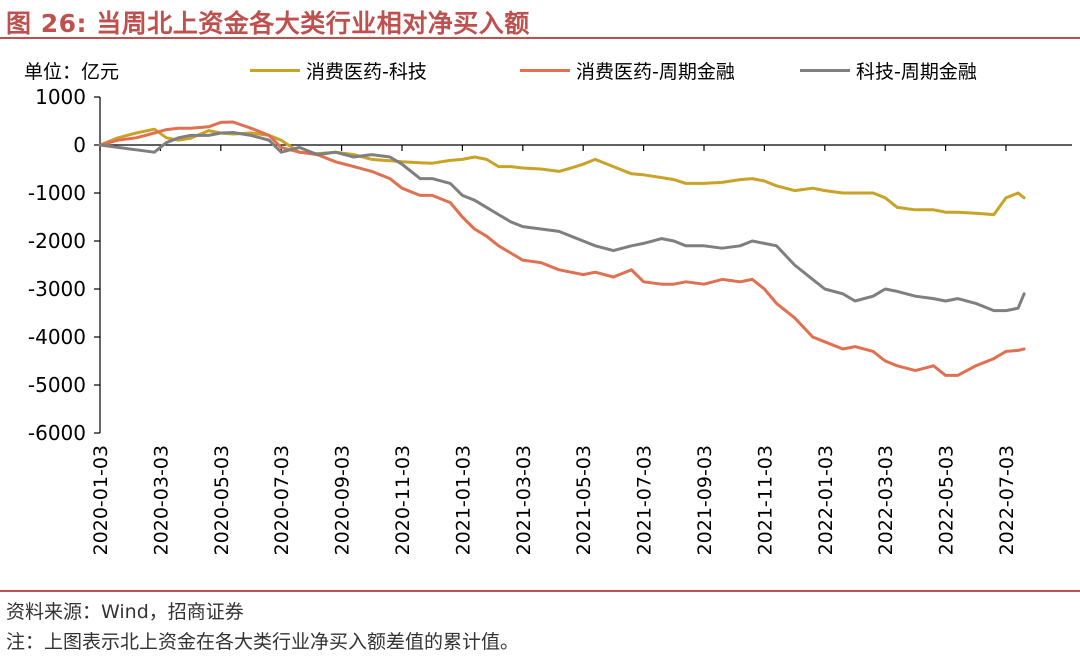 The height and width of the screenshot is (657, 1080). What do you see at coordinates (524, 500) in the screenshot?
I see `x-tick-label: 2021-03-03` at bounding box center [524, 500].